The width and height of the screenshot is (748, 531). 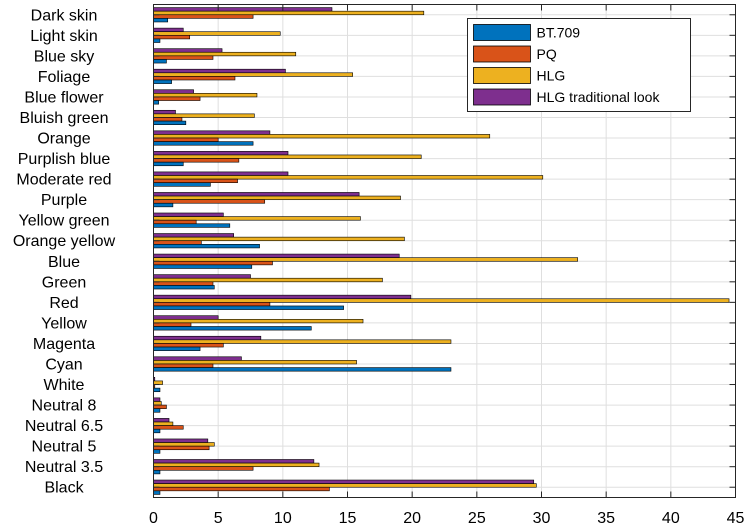 I want to click on x-tick-label: 30, so click(x=542, y=518).